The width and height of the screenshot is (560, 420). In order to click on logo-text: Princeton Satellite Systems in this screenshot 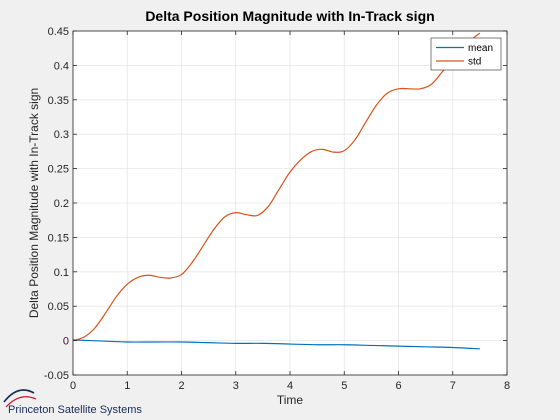, I will do `click(75, 410)`.